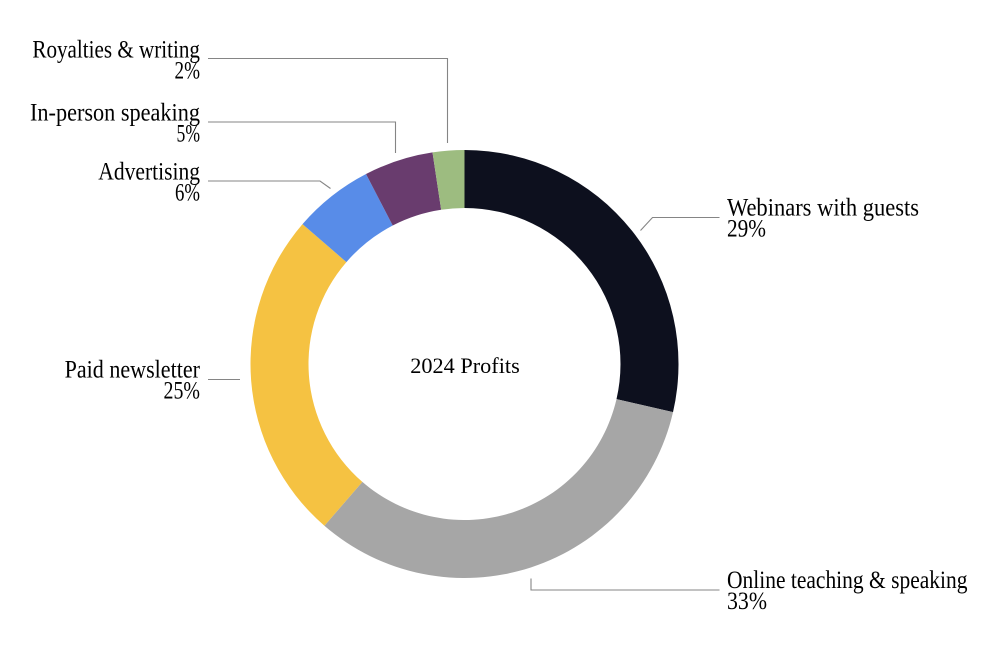  Describe the element at coordinates (189, 134) in the screenshot. I see `svg-text: 5%` at that location.